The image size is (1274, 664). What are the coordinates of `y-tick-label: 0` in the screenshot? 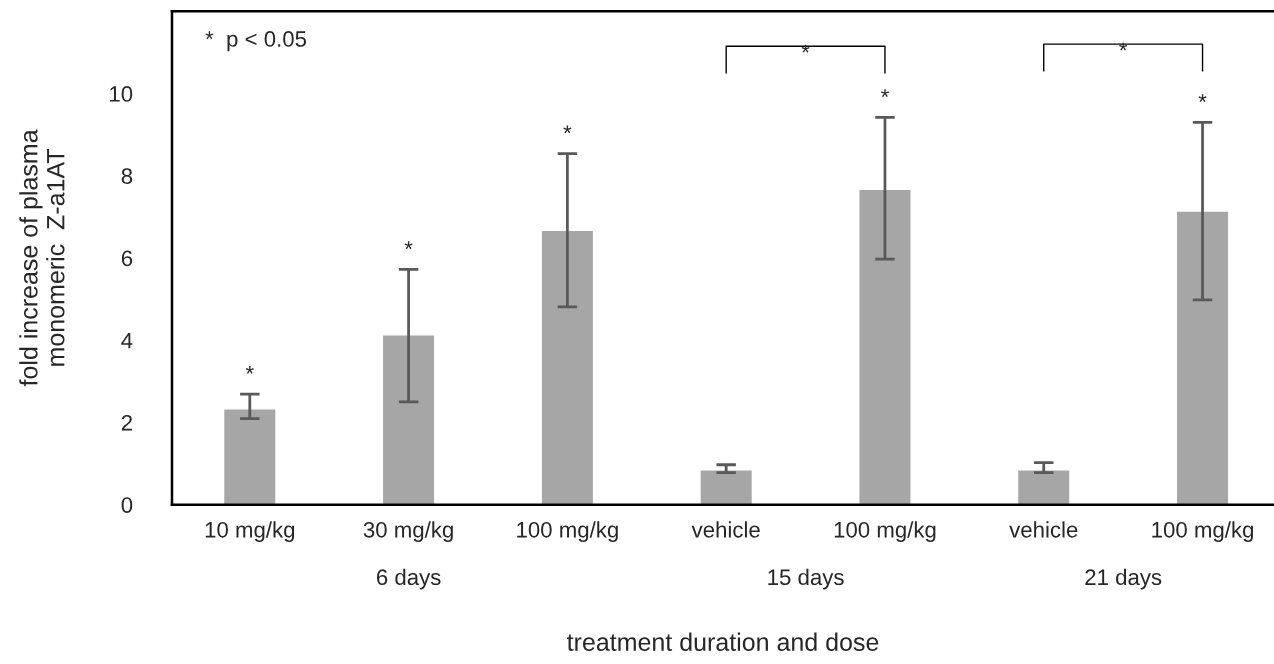 It's located at (127, 505).